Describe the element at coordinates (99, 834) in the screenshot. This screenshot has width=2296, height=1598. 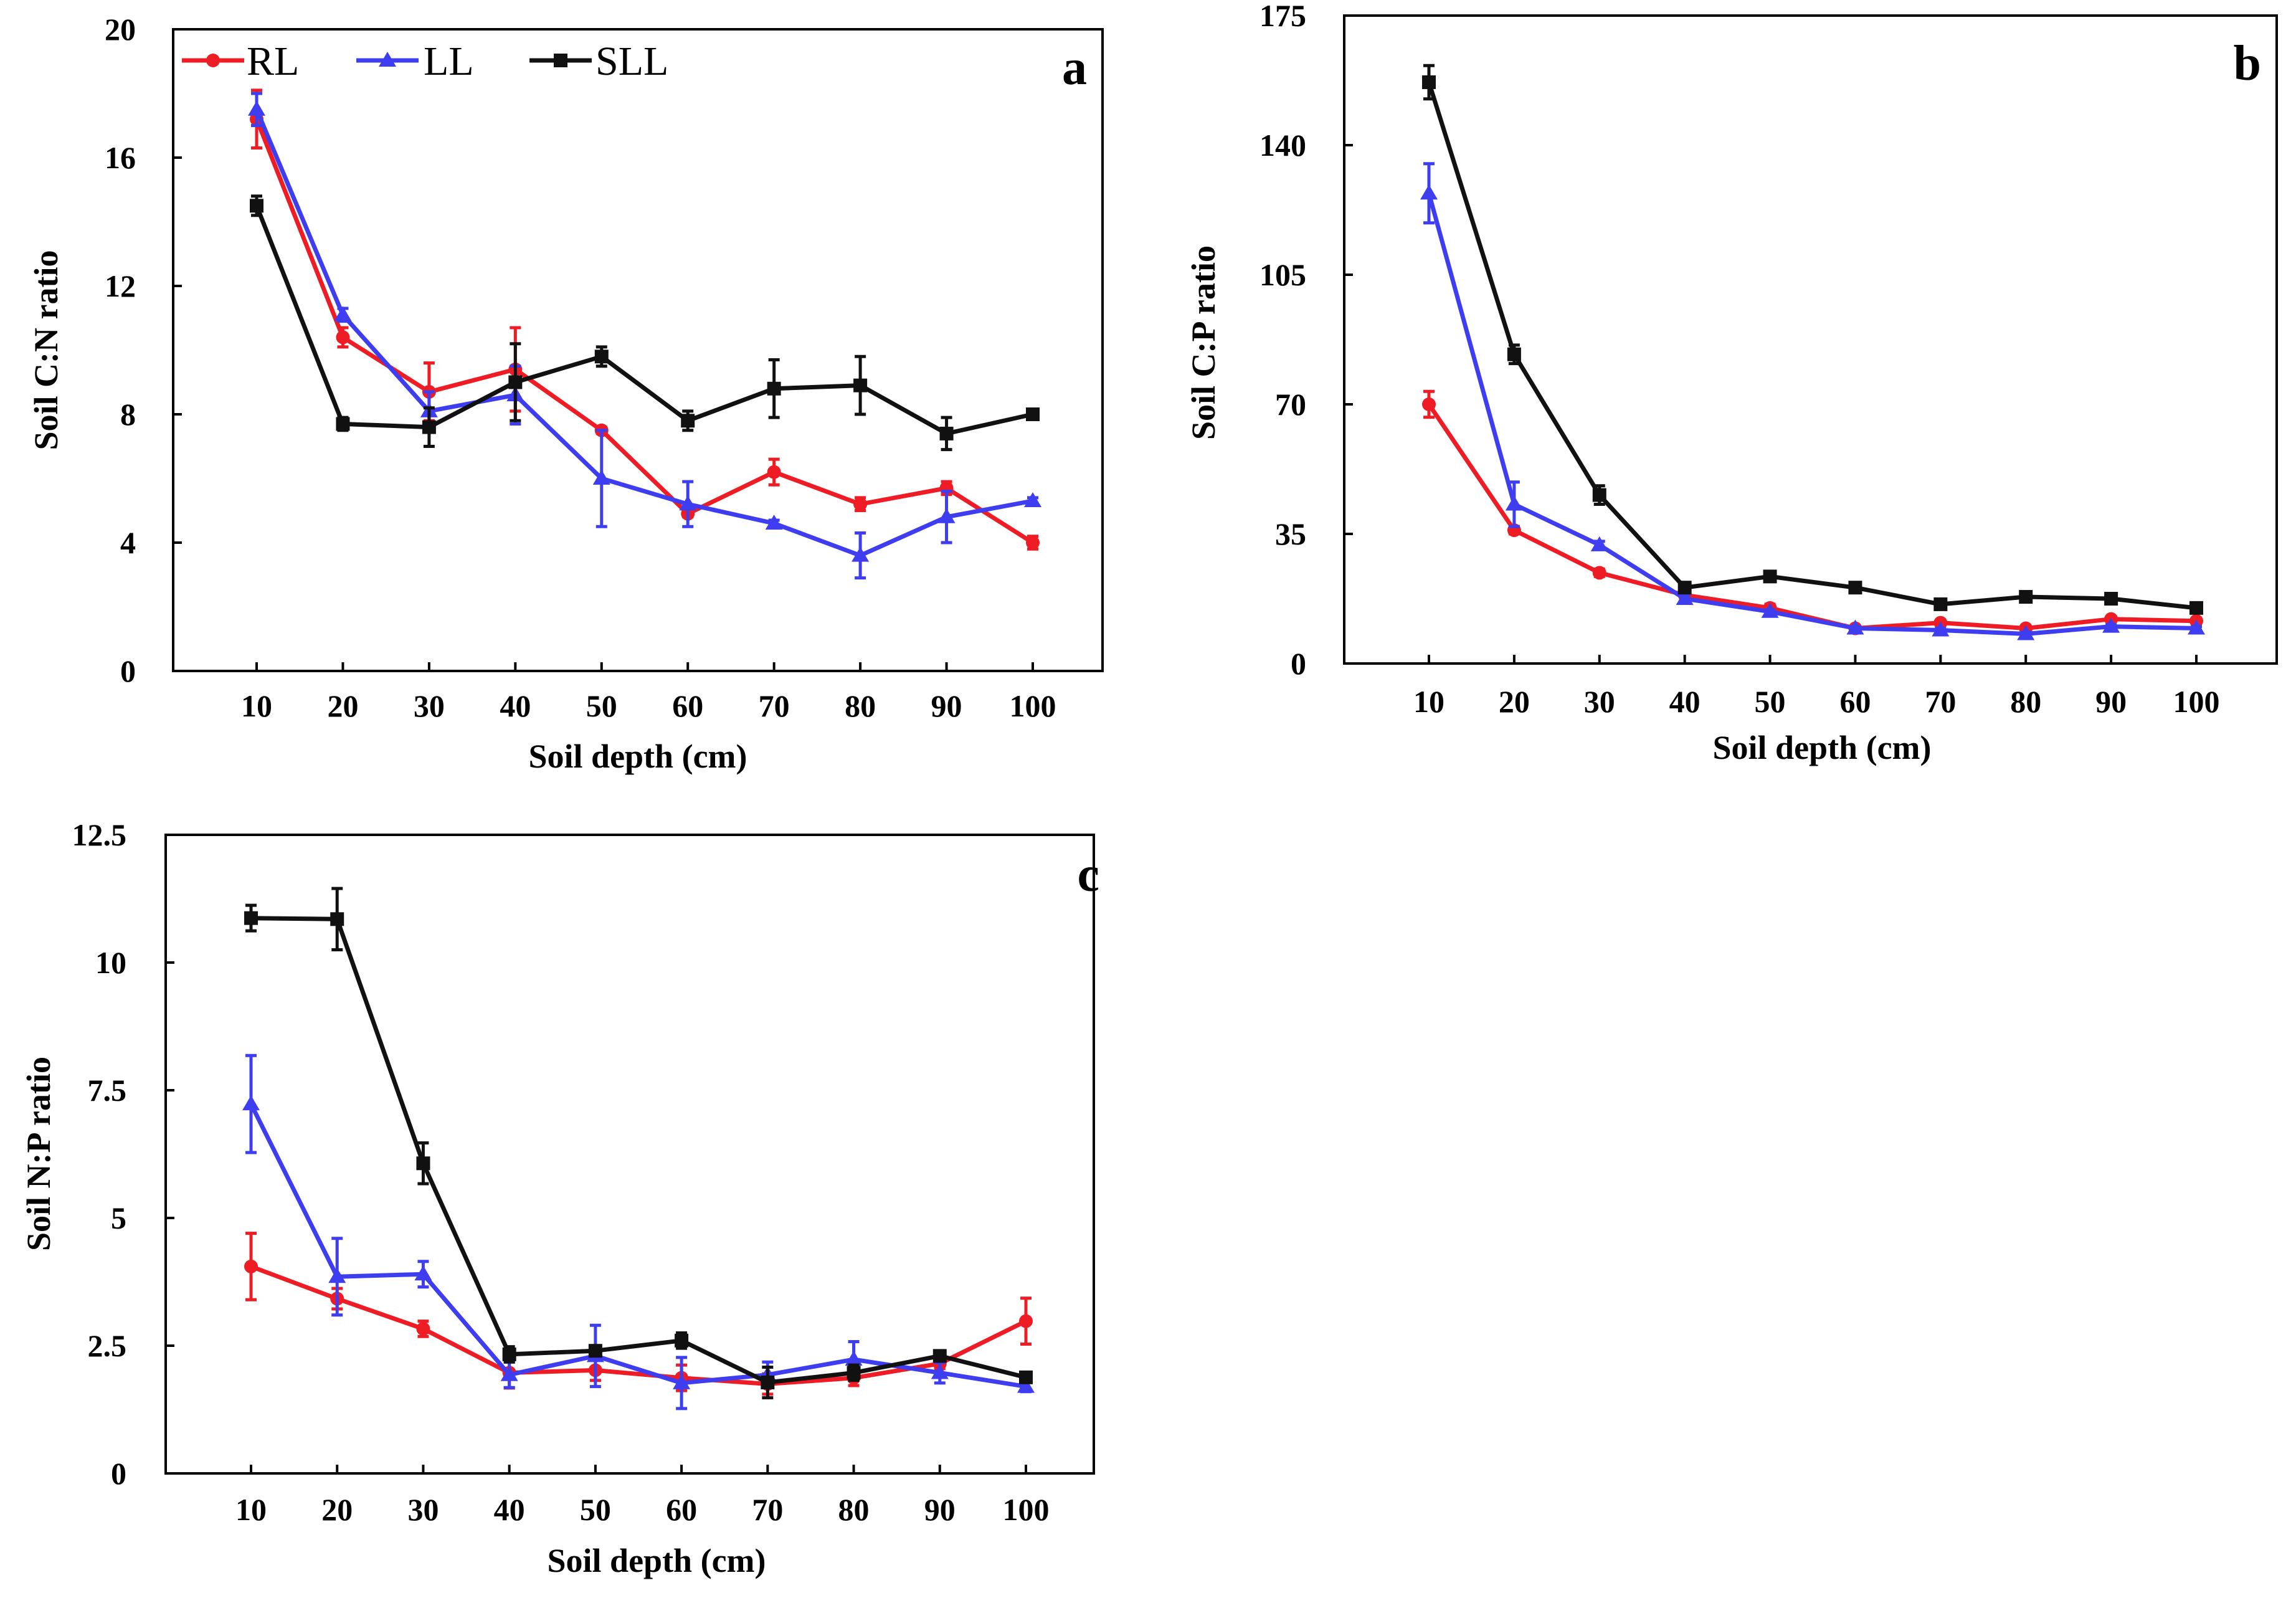
I see `y-tick-label: 12.5` at that location.